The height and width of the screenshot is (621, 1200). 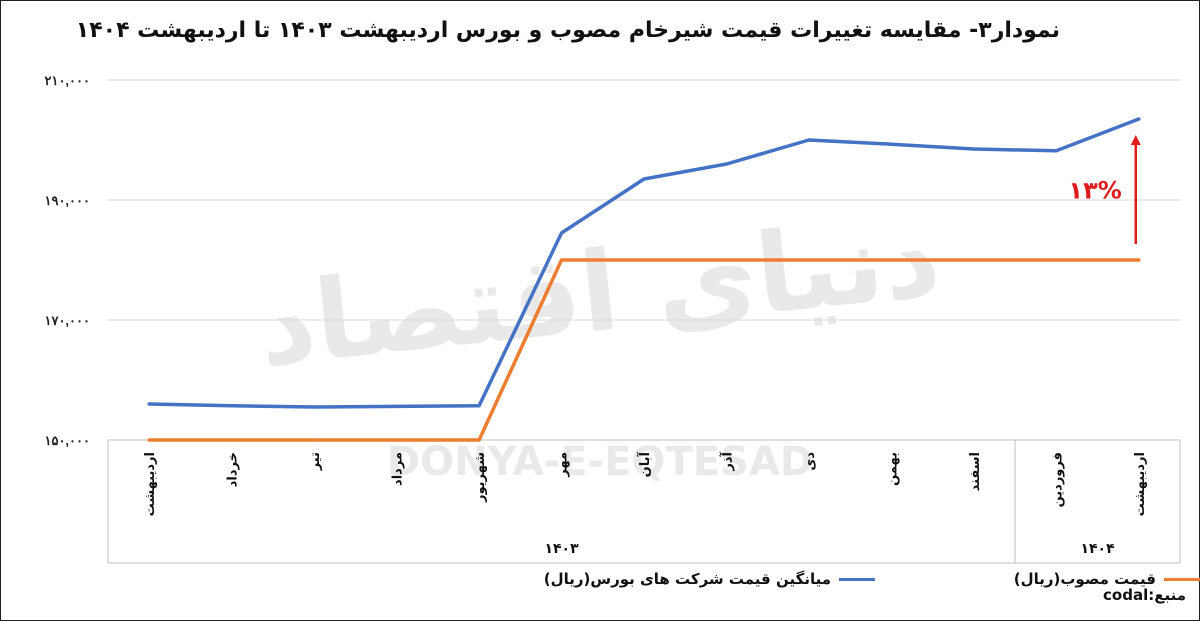 What do you see at coordinates (975, 471) in the screenshot?
I see `x-tick-label: اسفند` at bounding box center [975, 471].